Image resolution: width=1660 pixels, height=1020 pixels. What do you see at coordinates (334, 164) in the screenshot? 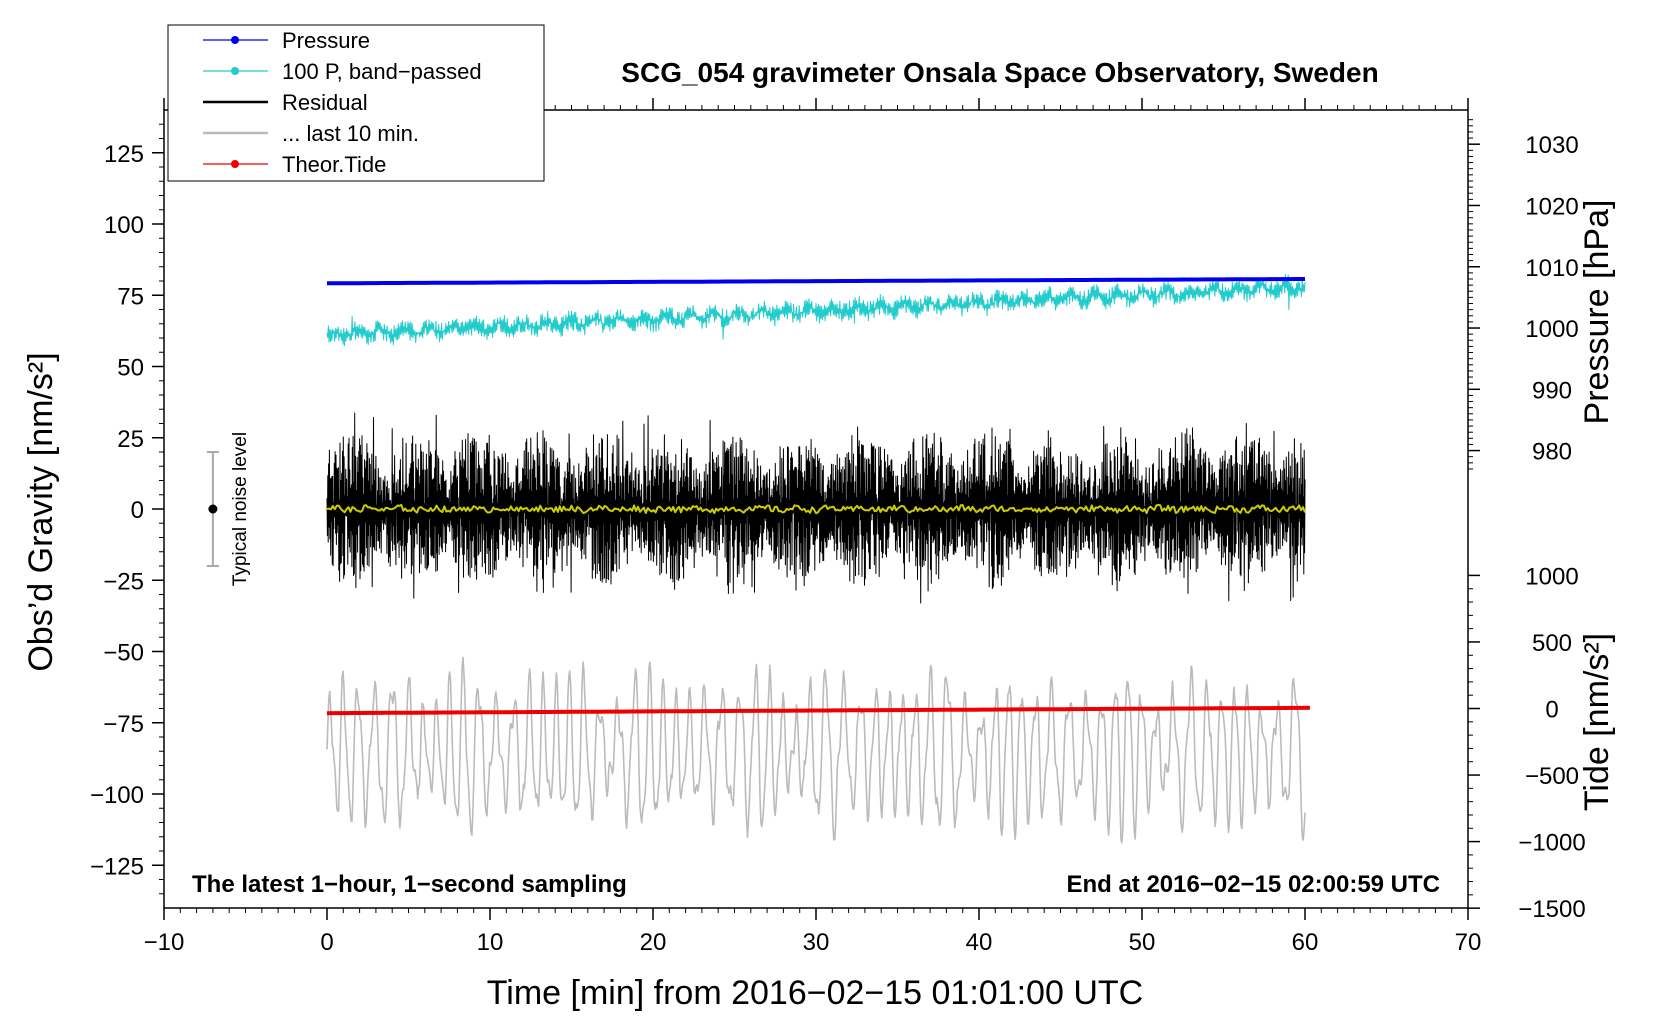
I see `svg-text: Theor.Tide` at bounding box center [334, 164].